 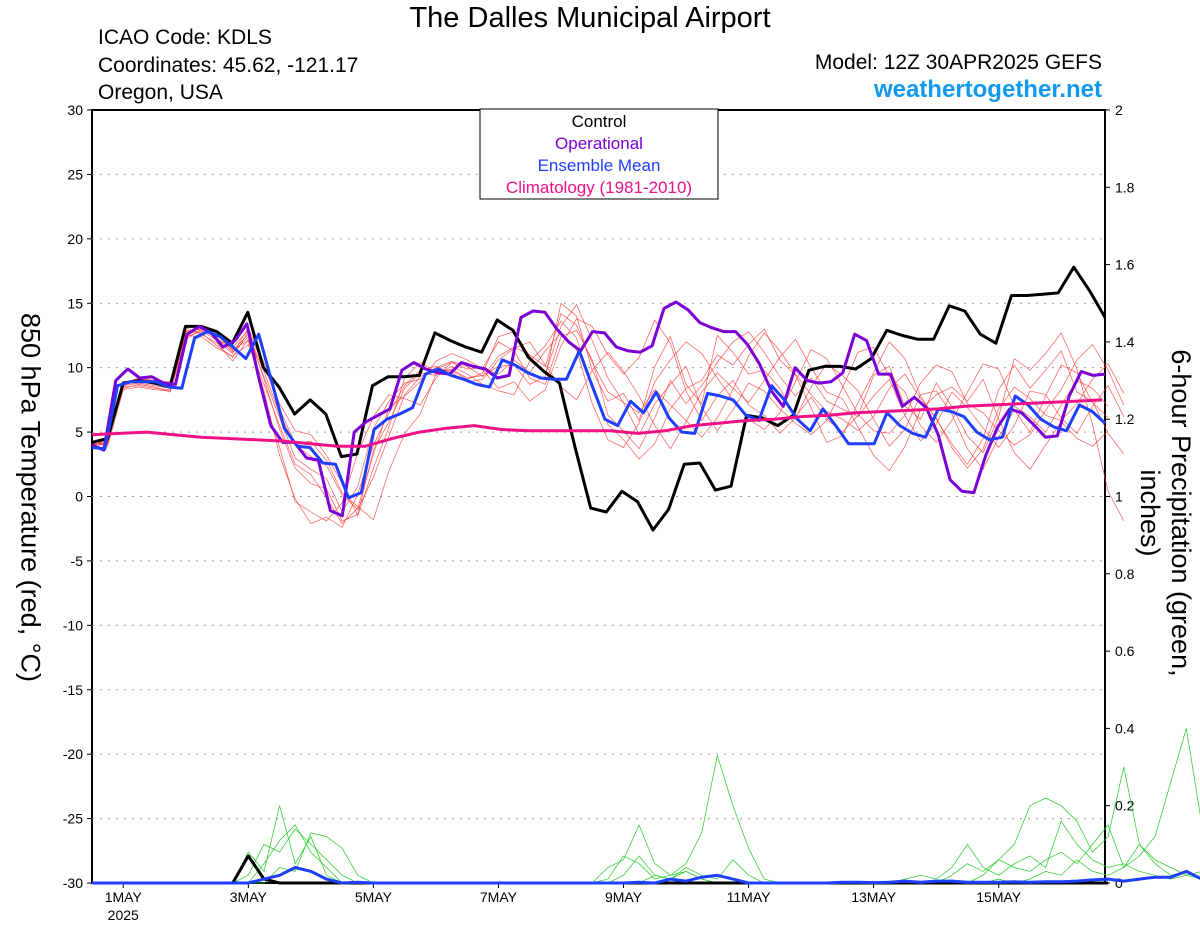 I want to click on icao-code: ICAO Code: KDLS, so click(x=185, y=37).